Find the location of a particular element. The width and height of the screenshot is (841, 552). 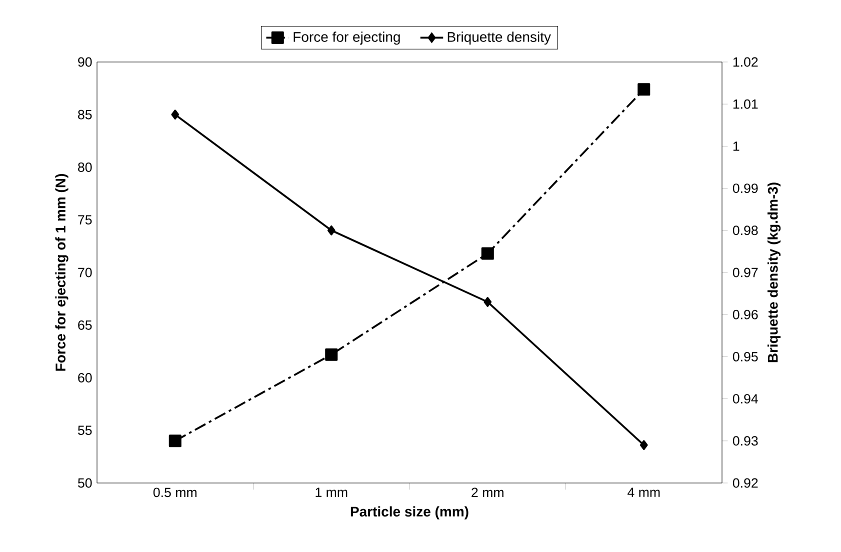

x-axis-title: Particle size (mm) is located at coordinates (409, 513).